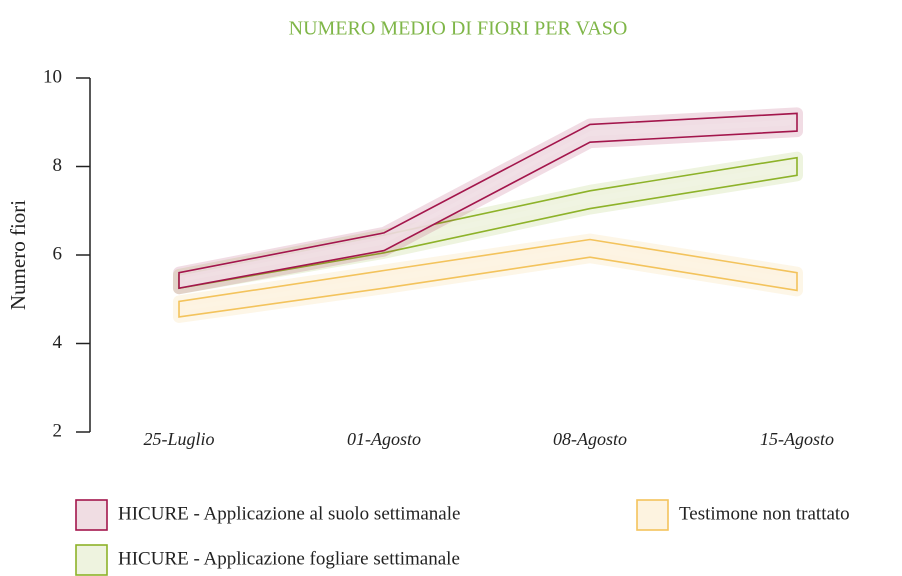  What do you see at coordinates (797, 439) in the screenshot?
I see `x-tick-label: 15-Agosto` at bounding box center [797, 439].